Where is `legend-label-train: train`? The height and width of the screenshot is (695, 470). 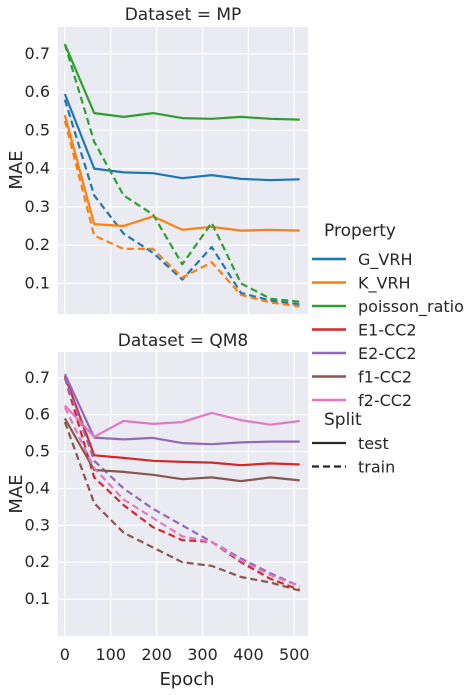
legend-label-train: train is located at coordinates (376, 467).